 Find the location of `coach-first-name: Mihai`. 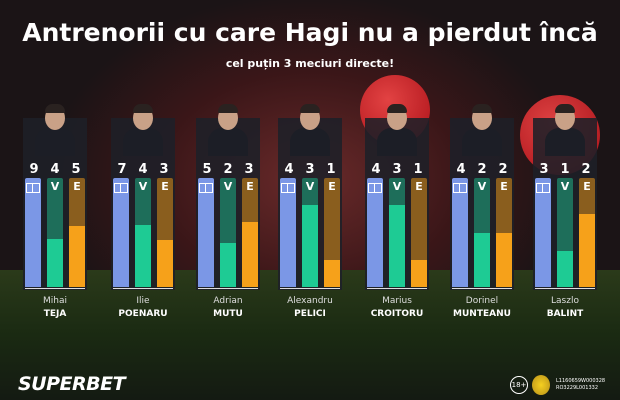

coach-first-name: Mihai is located at coordinates (55, 301).